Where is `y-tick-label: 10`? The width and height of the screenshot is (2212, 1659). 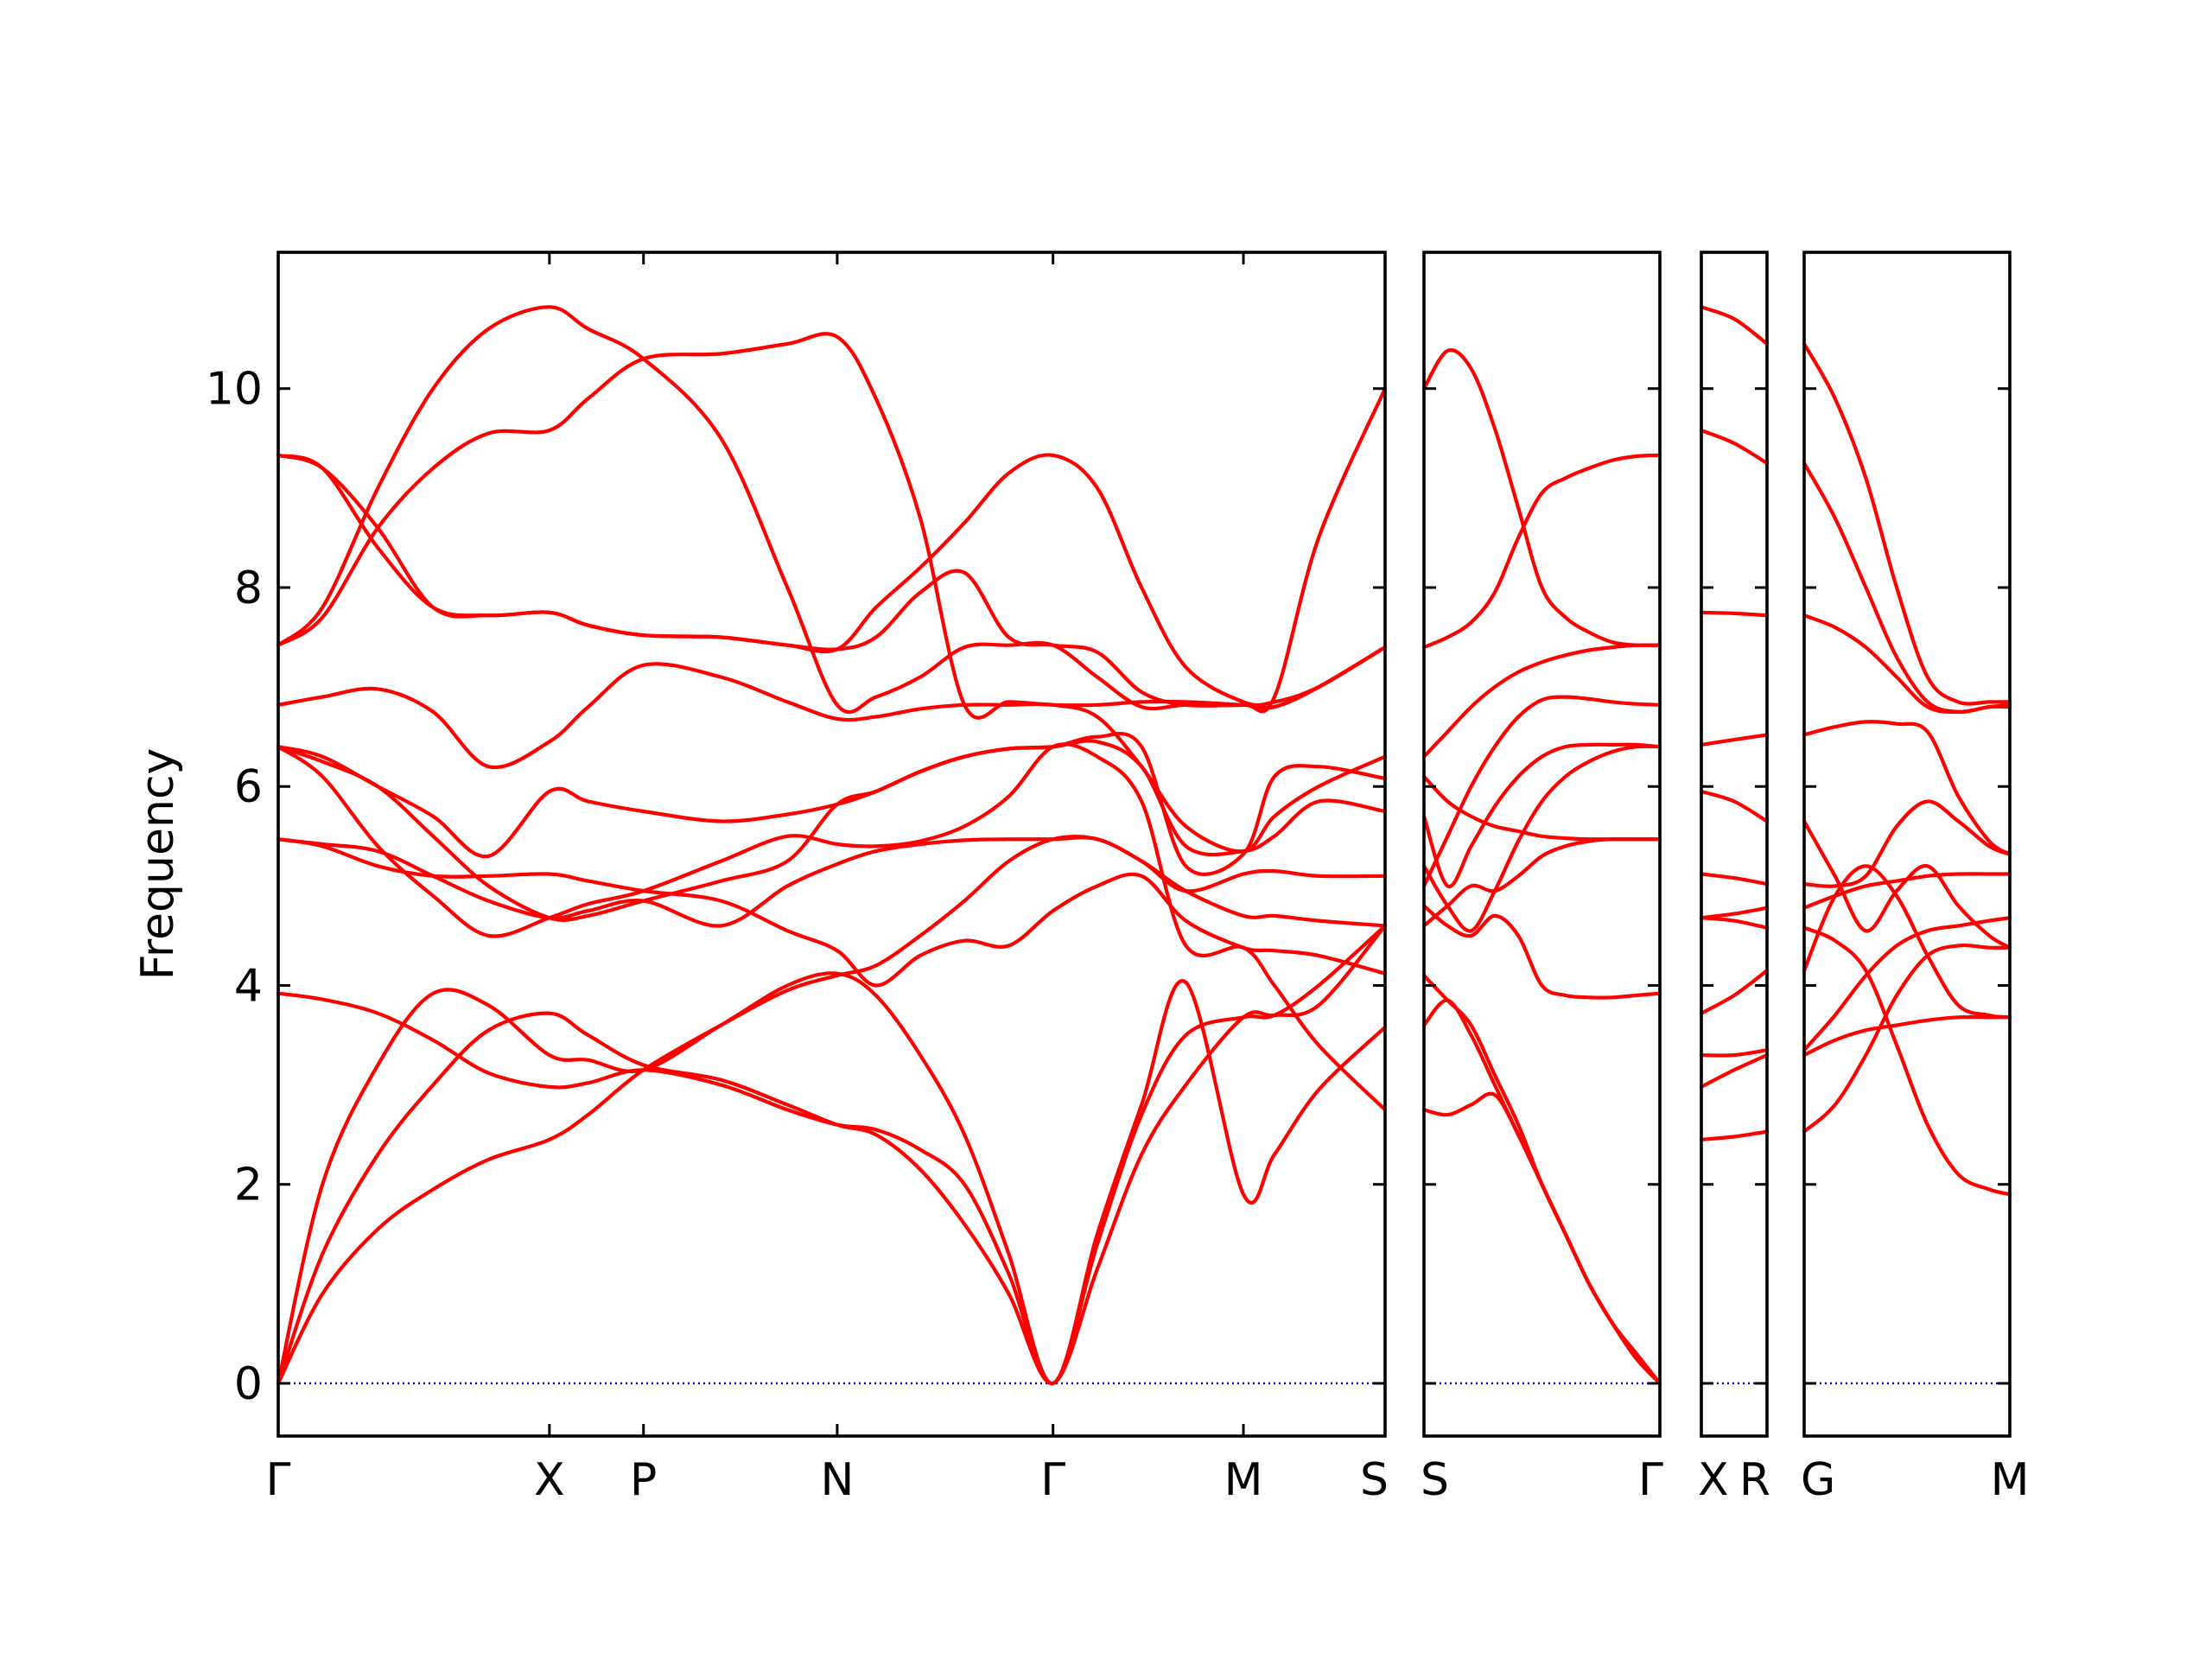
y-tick-label: 10 is located at coordinates (234, 390).